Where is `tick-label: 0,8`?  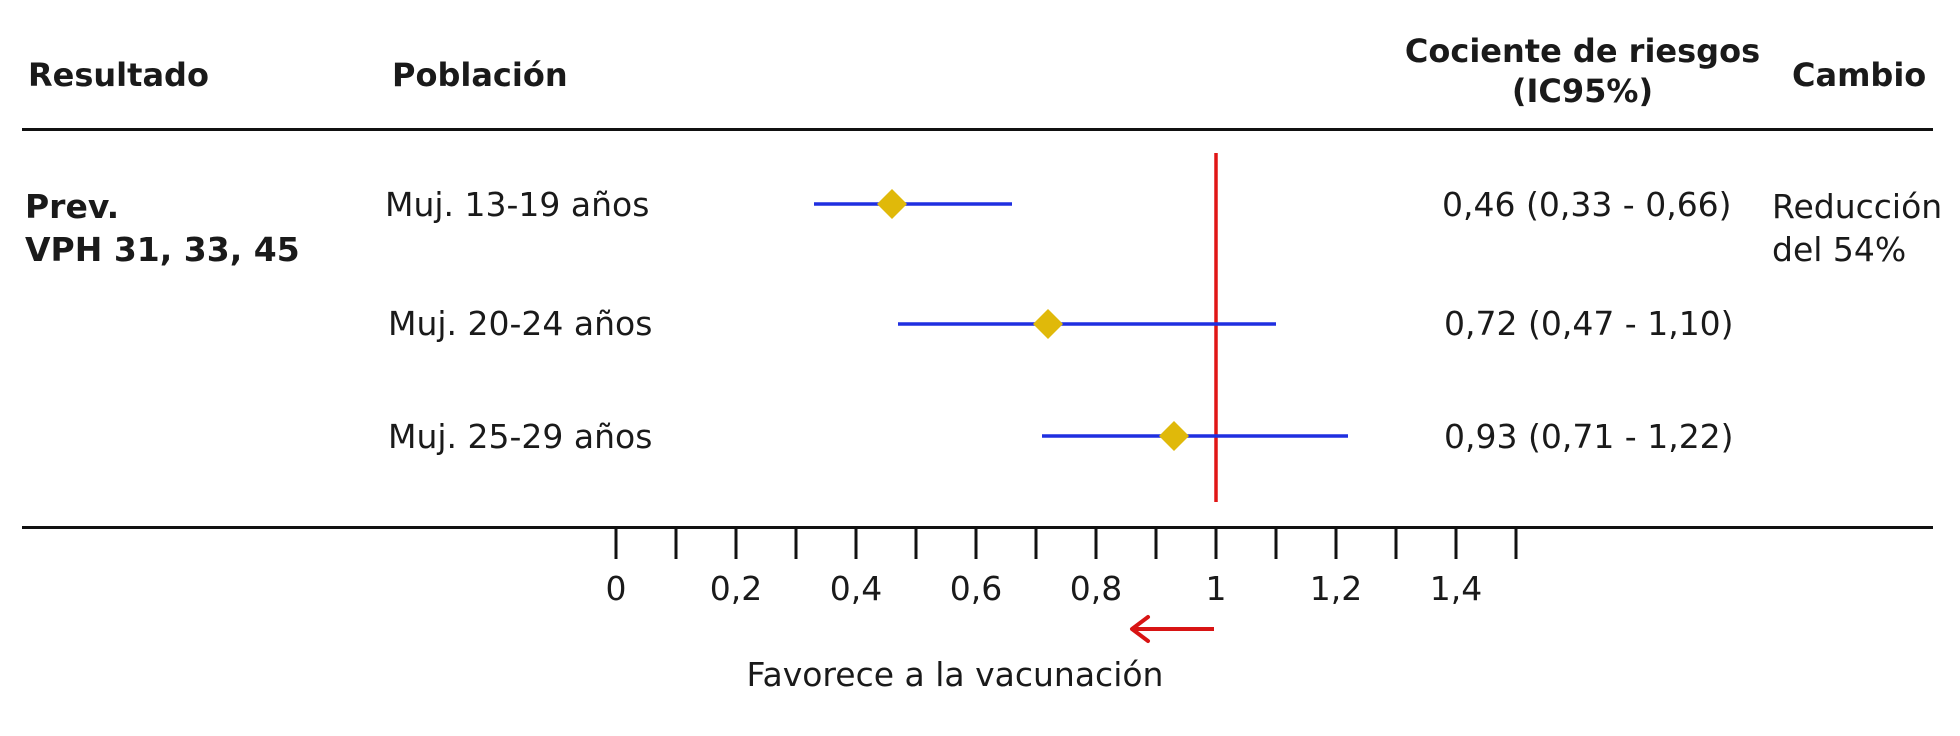
tick-label: 0,8 is located at coordinates (1096, 588).